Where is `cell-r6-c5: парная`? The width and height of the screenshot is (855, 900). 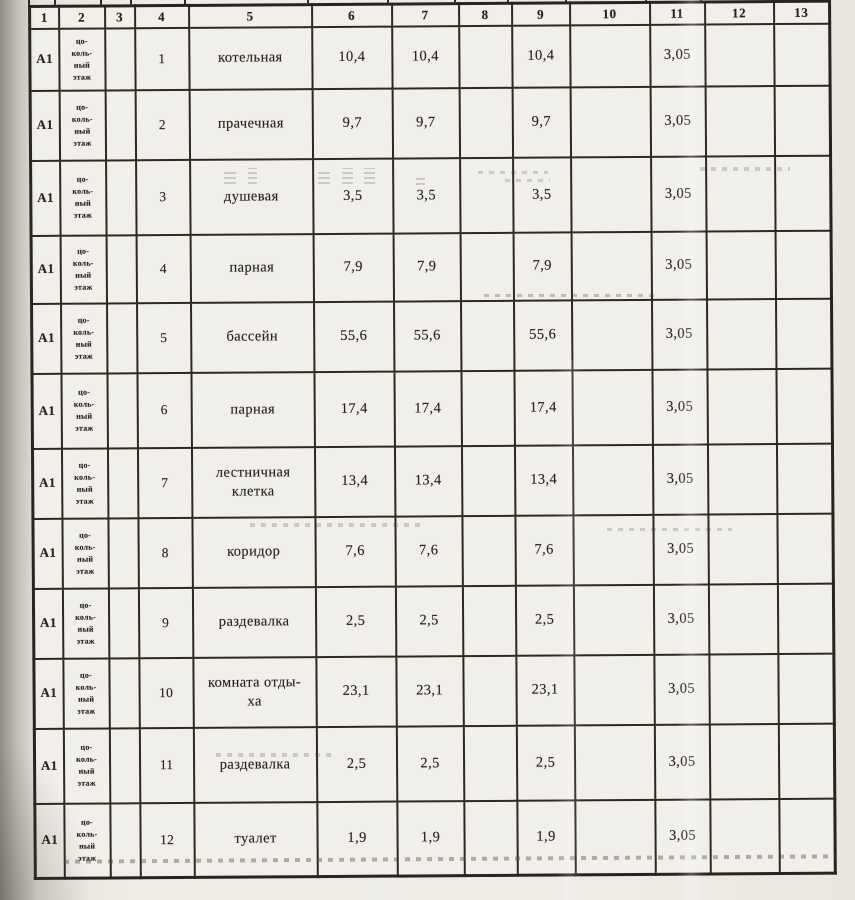 cell-r6-c5: парная is located at coordinates (252, 409).